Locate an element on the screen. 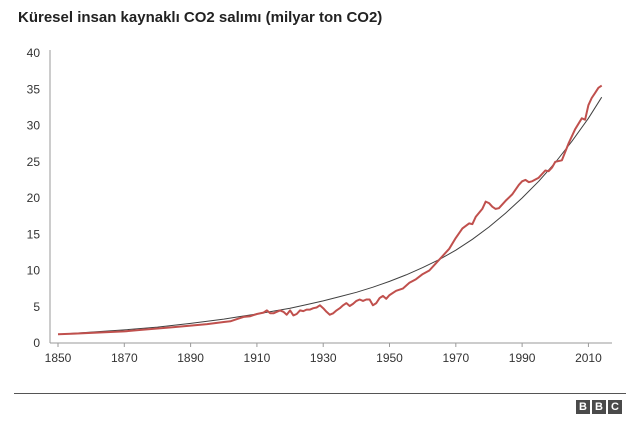 The image size is (640, 423). x-tick-label: 2010 is located at coordinates (588, 358).